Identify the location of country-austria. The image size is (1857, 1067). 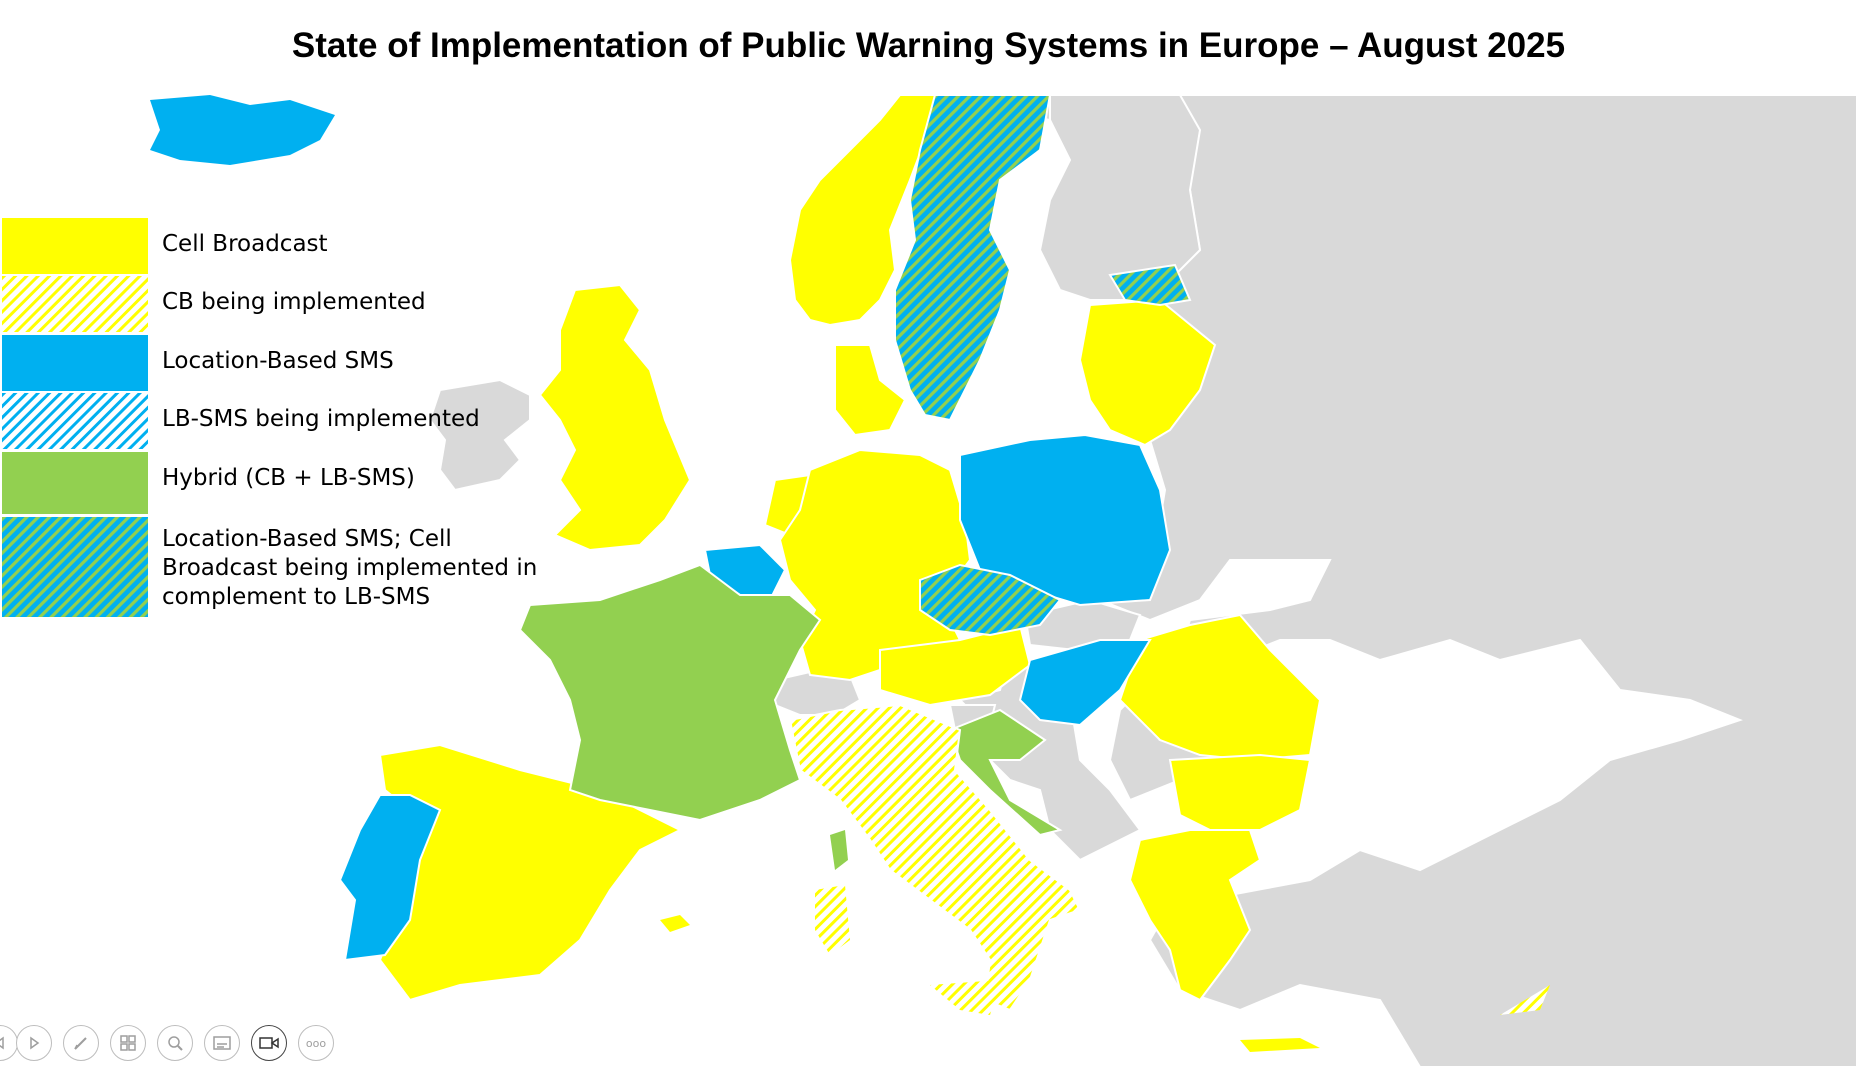
(955, 665).